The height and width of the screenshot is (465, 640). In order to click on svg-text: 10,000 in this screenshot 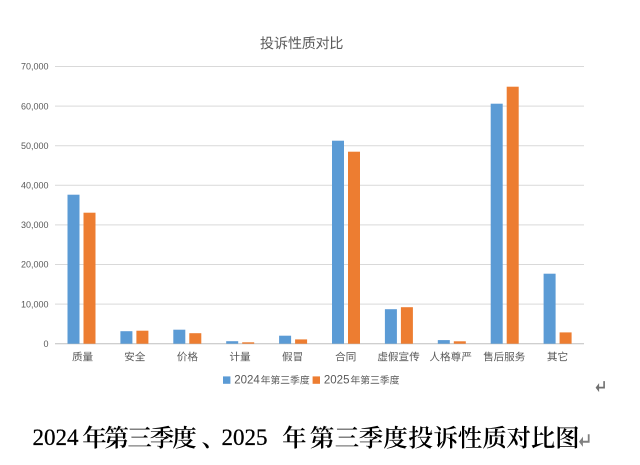, I will do `click(35, 304)`.